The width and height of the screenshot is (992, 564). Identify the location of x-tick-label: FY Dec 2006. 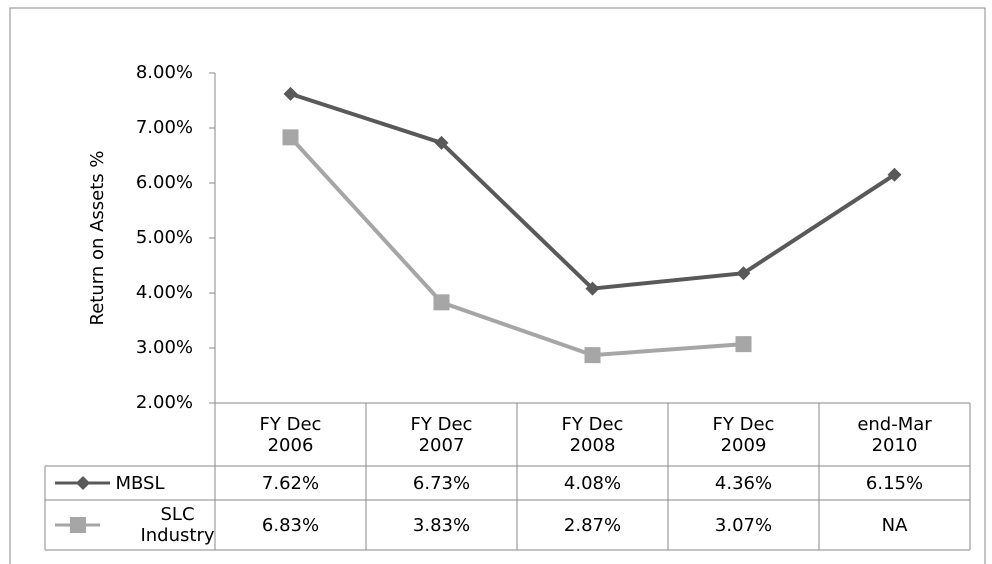
(290, 434).